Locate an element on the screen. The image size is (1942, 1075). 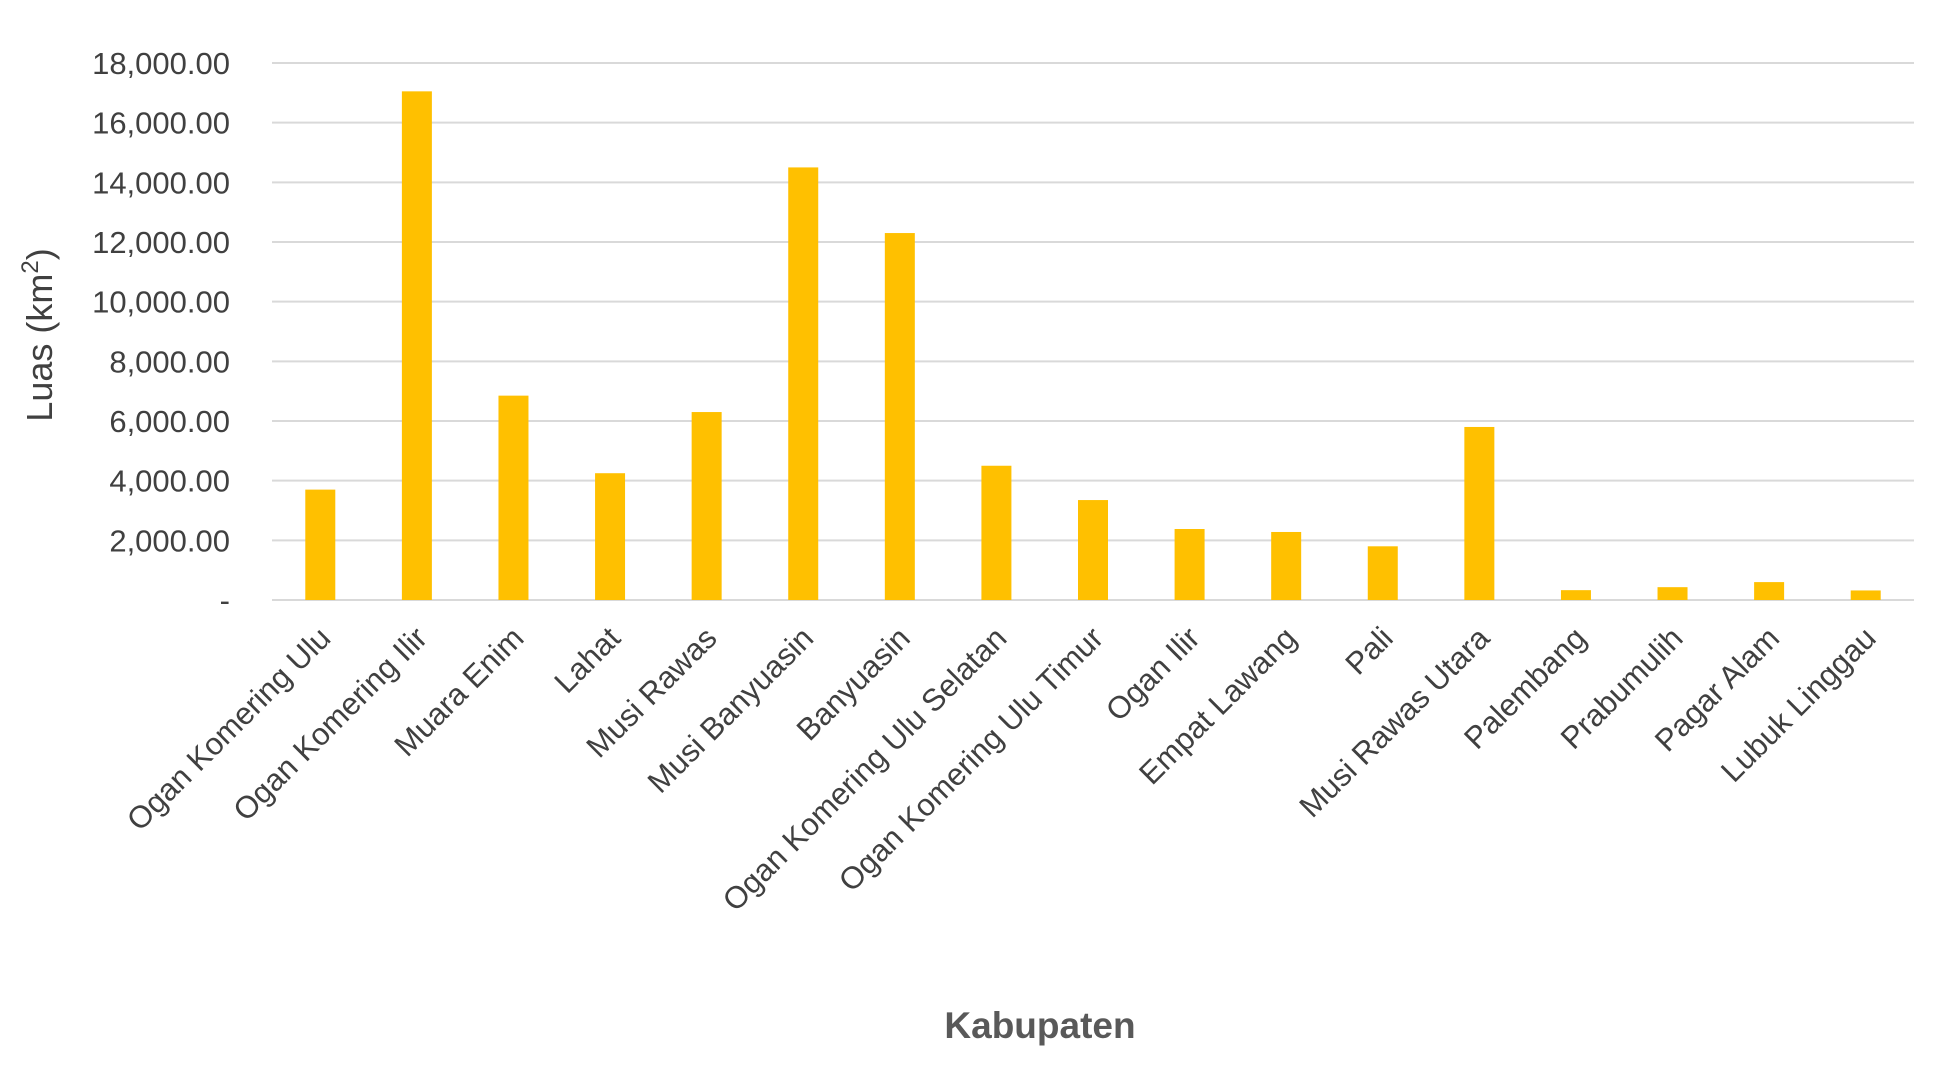
x-axis-title: Kabupaten is located at coordinates (1039, 1025).